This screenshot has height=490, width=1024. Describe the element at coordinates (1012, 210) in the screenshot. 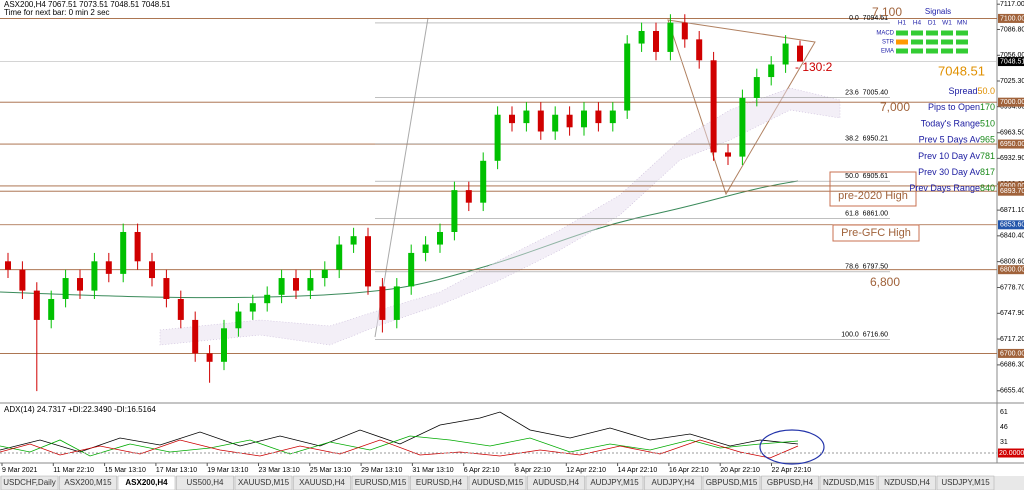

I see `y-tick-label: 6871.10` at that location.